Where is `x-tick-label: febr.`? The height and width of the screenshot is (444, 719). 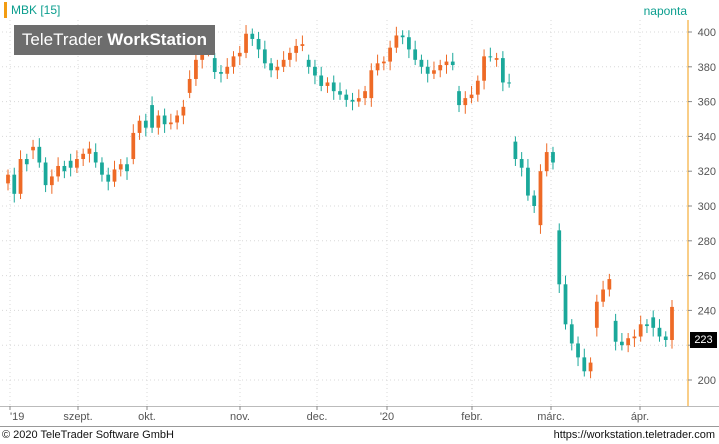 x-tick-label: febr. is located at coordinates (471, 417).